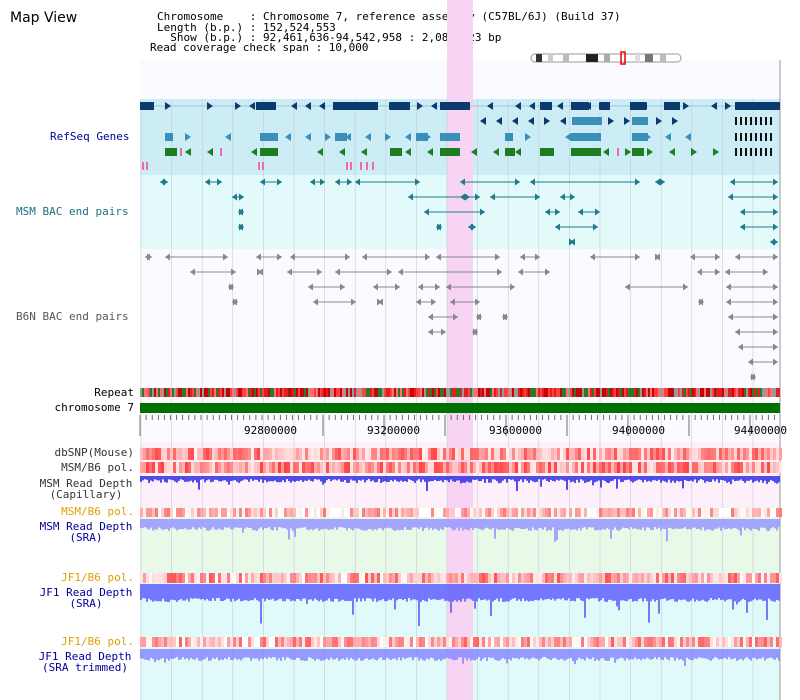 This screenshot has height=700, width=800. What do you see at coordinates (460, 136) in the screenshot?
I see `refseq-genes-track` at bounding box center [460, 136].